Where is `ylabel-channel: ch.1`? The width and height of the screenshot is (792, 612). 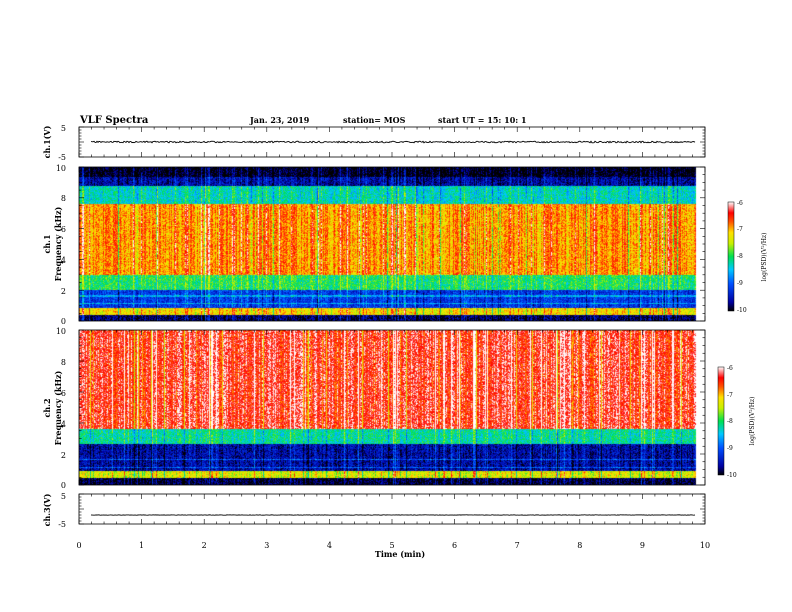 ylabel-channel: ch.1 is located at coordinates (47, 243).